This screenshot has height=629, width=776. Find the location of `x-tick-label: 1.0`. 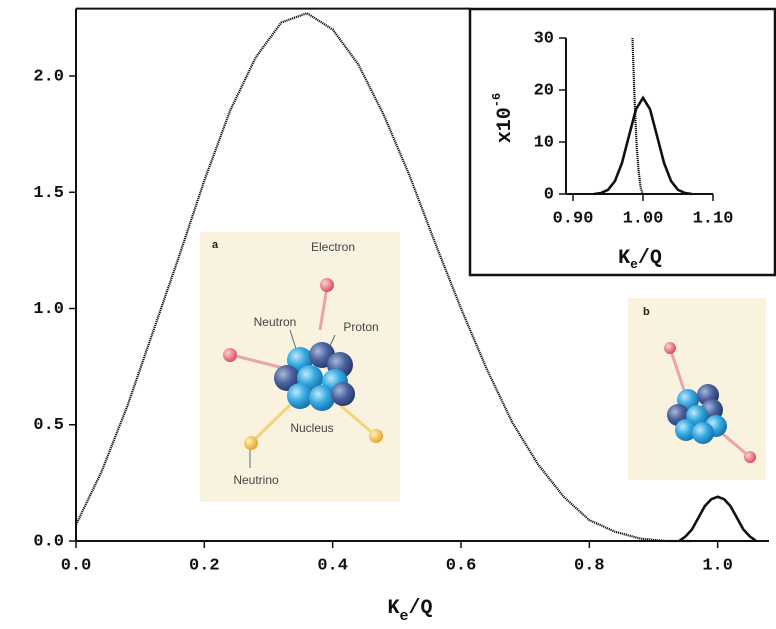

x-tick-label: 1.0 is located at coordinates (717, 565).